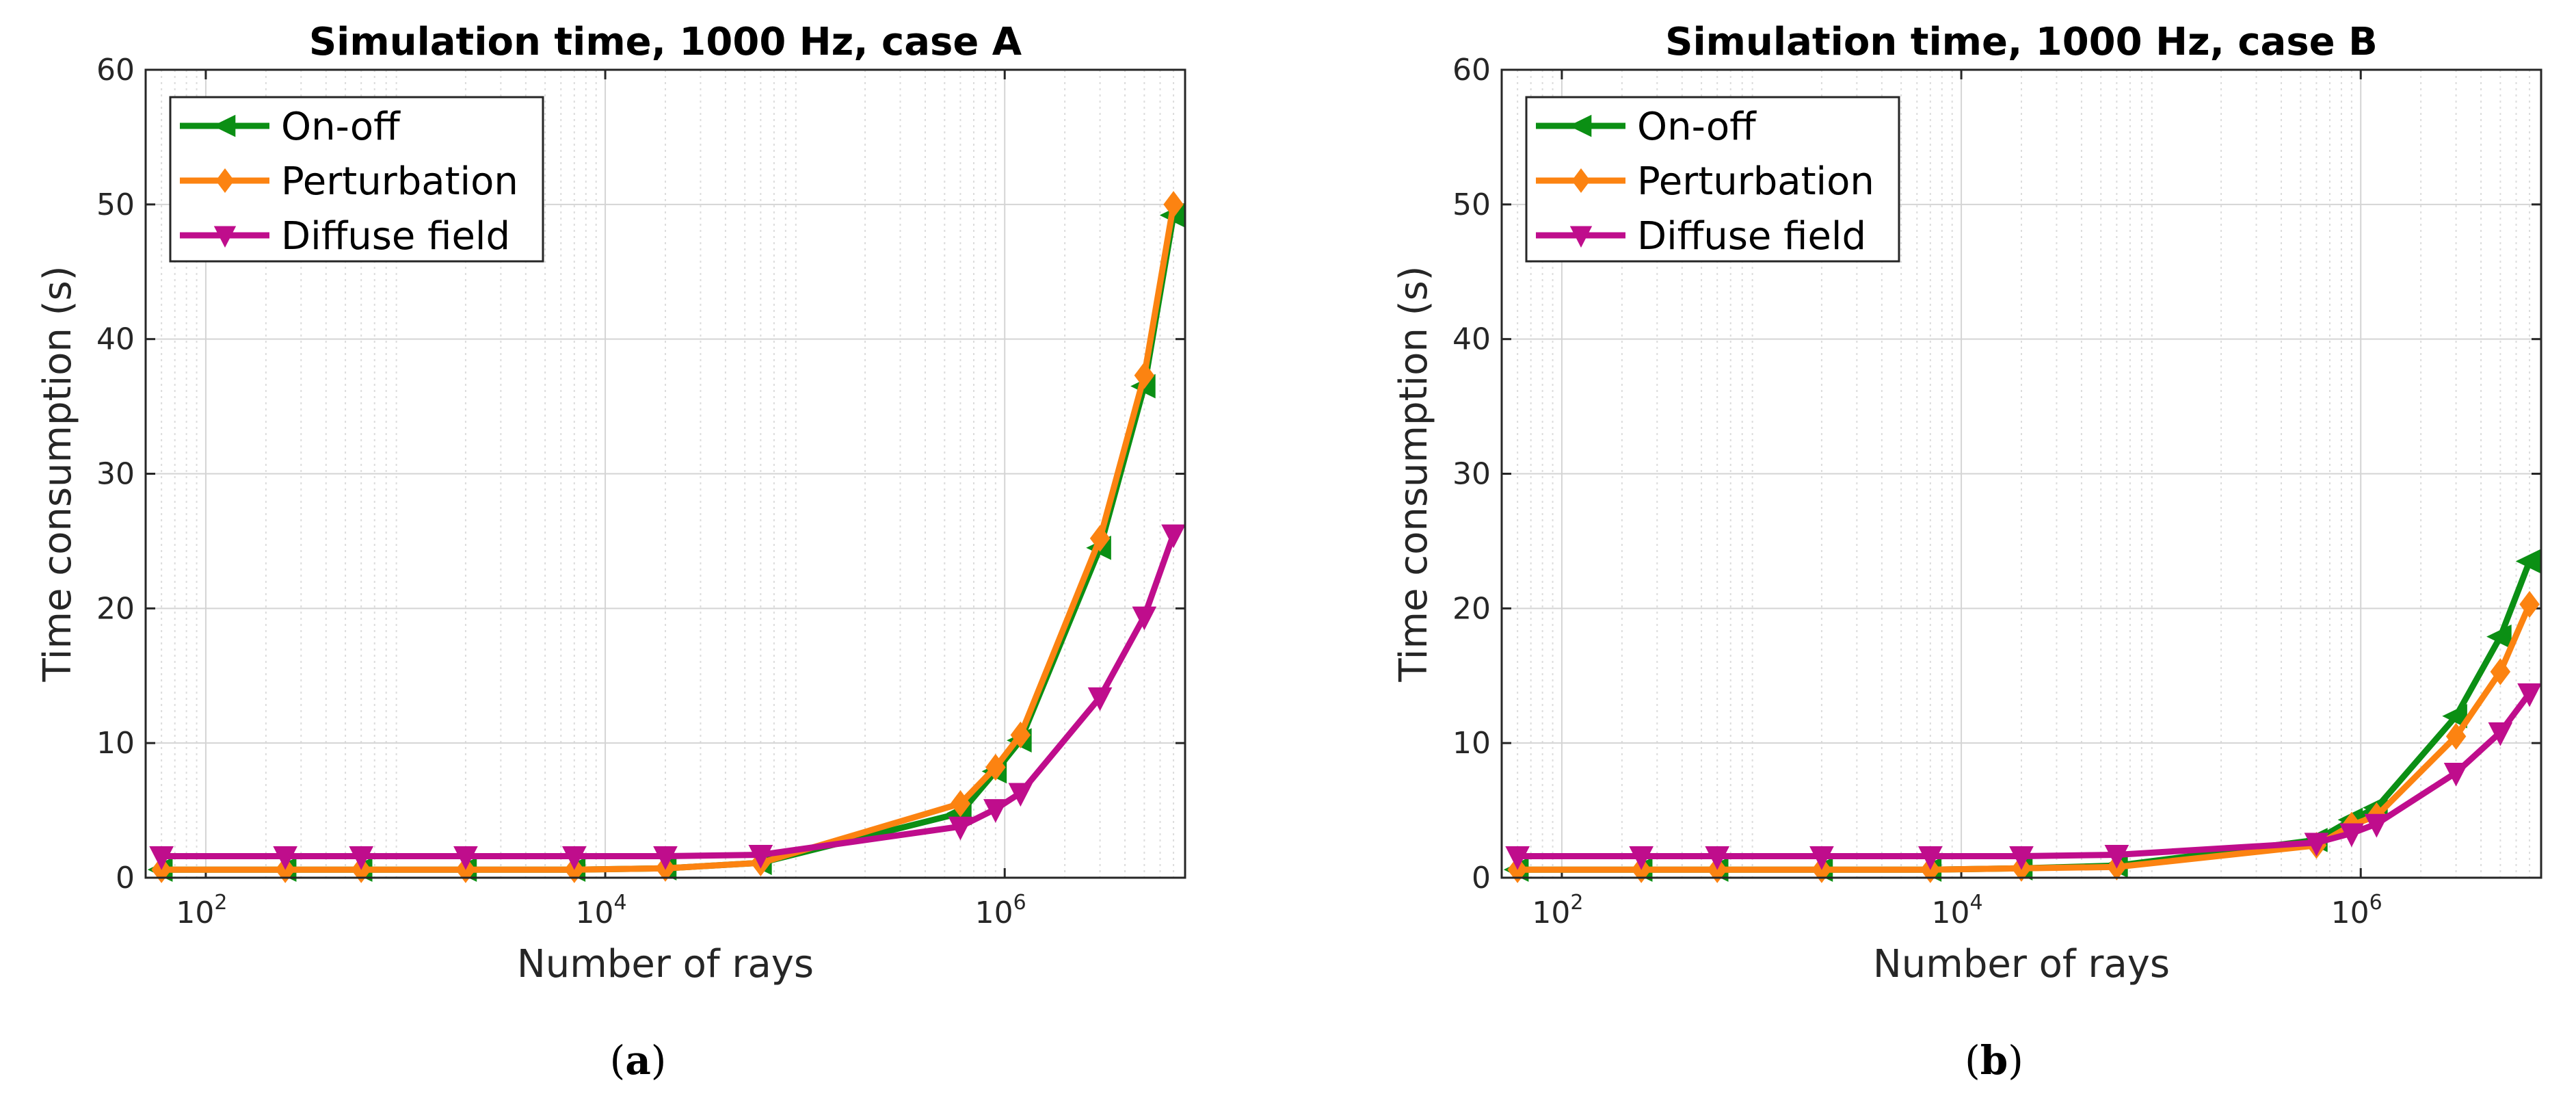  I want to click on x-tick-label: 10², so click(201, 910).